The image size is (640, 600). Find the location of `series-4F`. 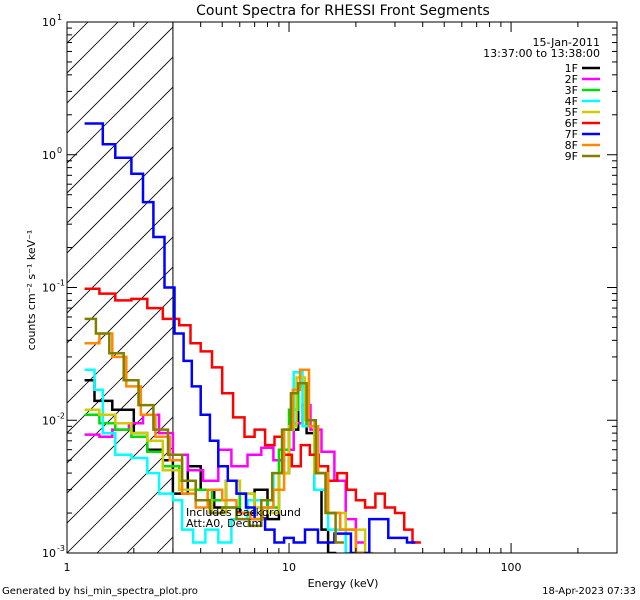

series-4F is located at coordinates (219, 460).